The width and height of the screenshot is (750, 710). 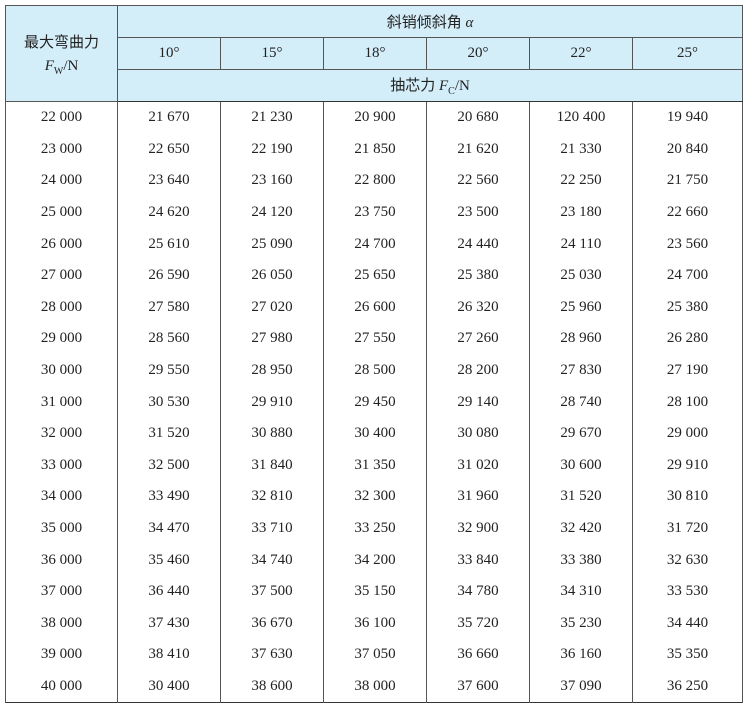 I want to click on bending-force-cell: 37 000, so click(x=61, y=591).